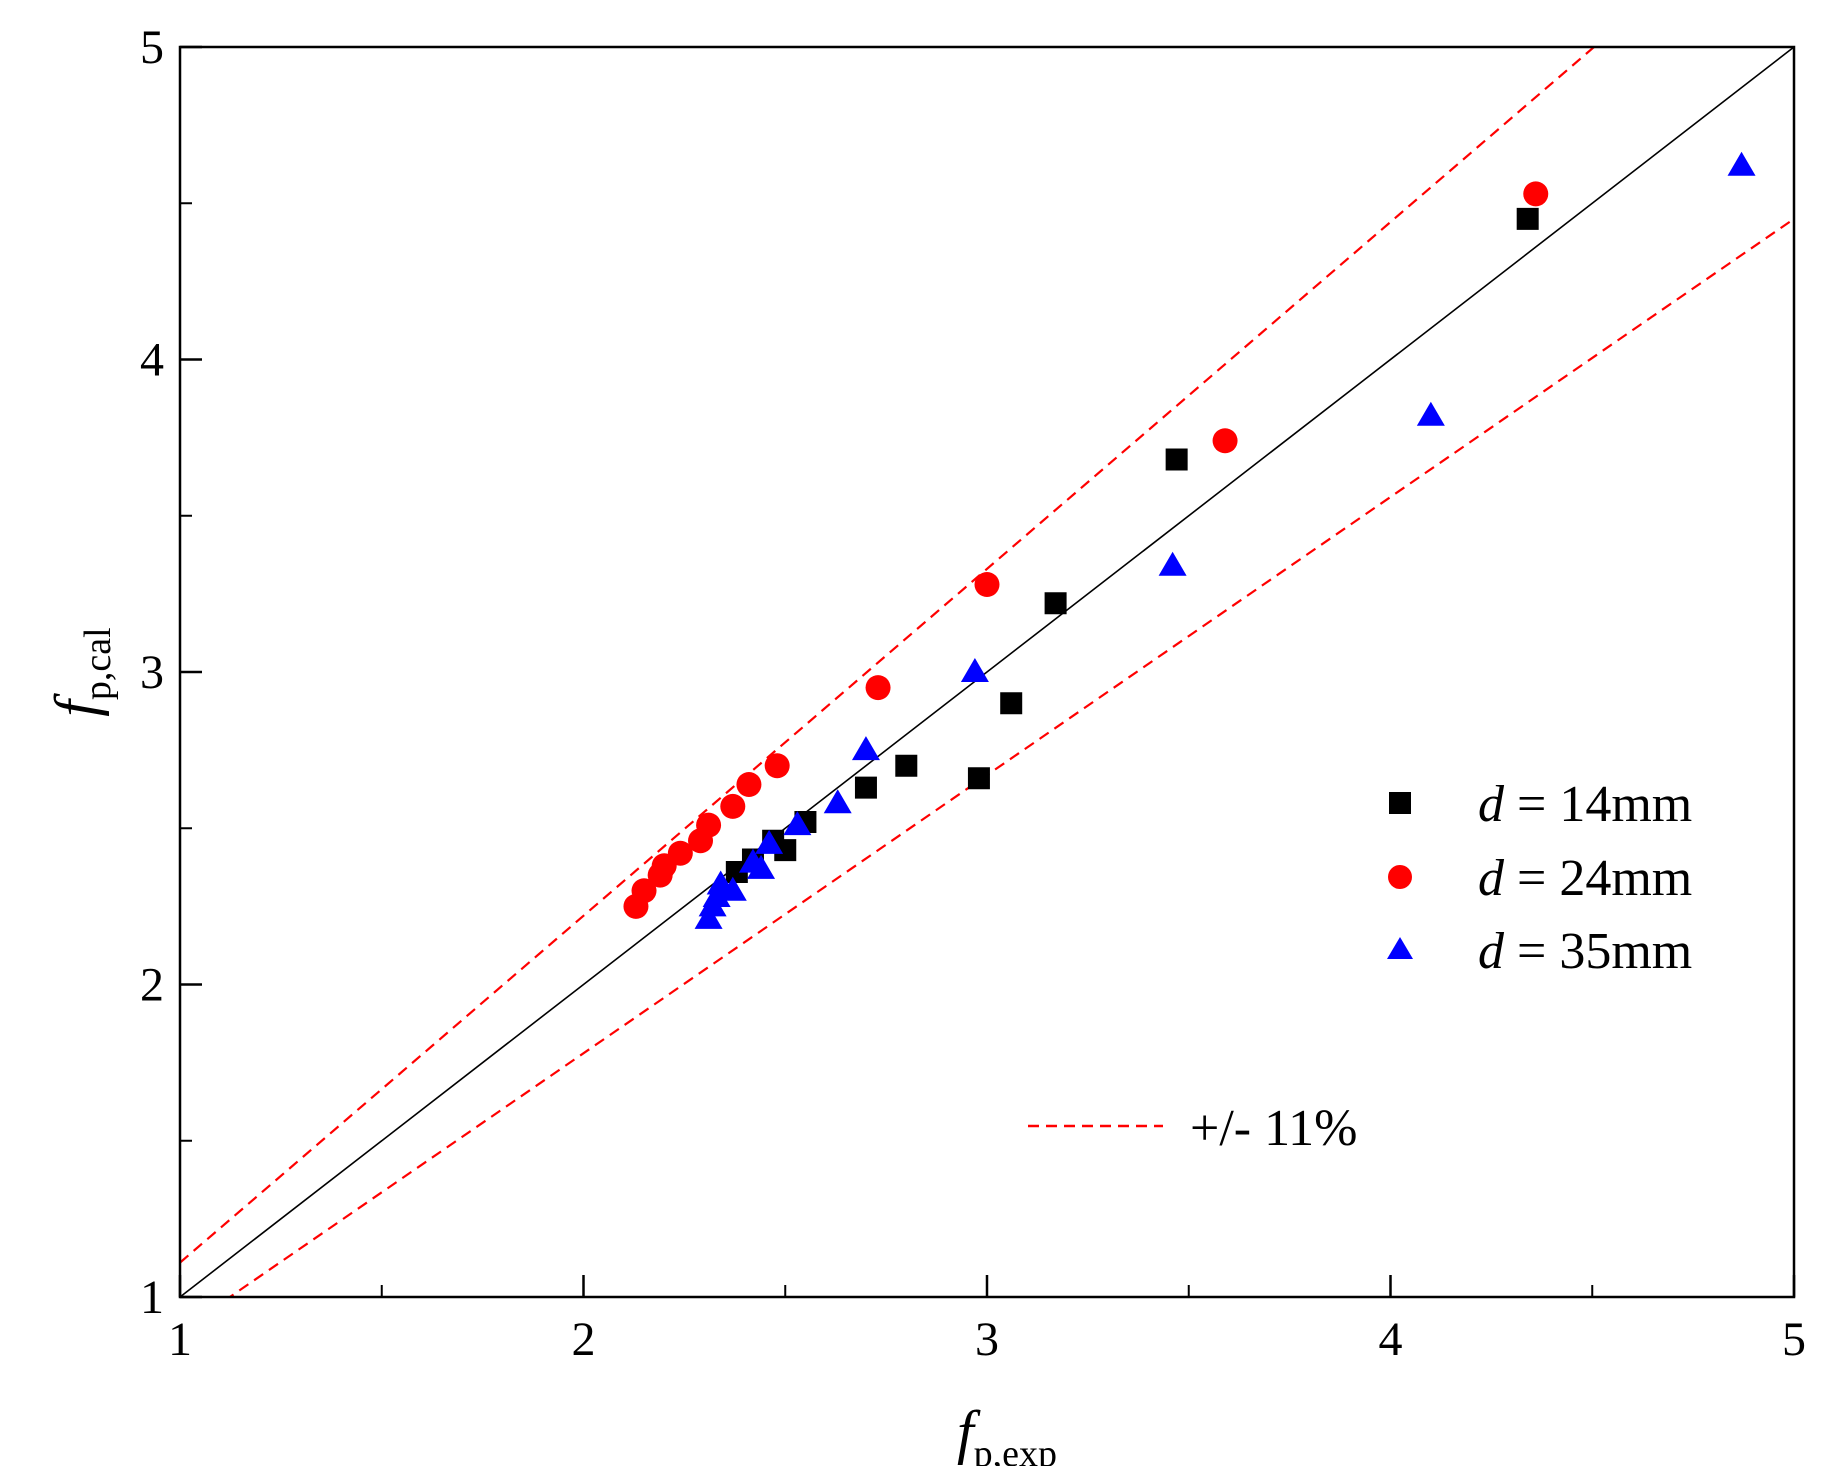 The height and width of the screenshot is (1466, 1827). I want to click on y-tick-label: 2, so click(152, 985).